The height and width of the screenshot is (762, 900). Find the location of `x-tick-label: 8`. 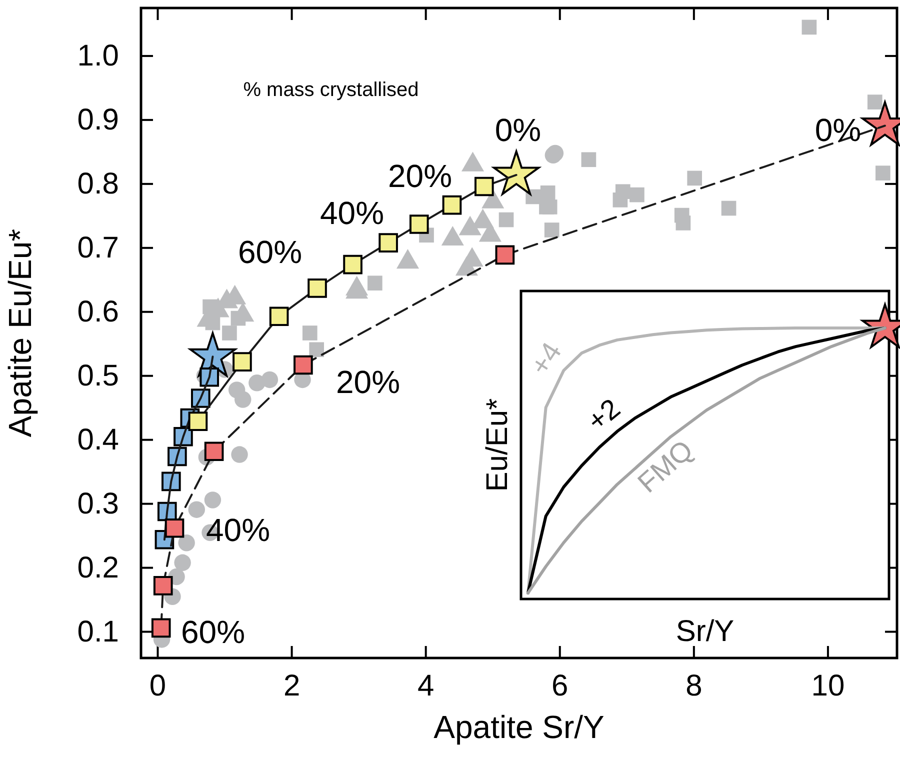

x-tick-label: 8 is located at coordinates (694, 685).